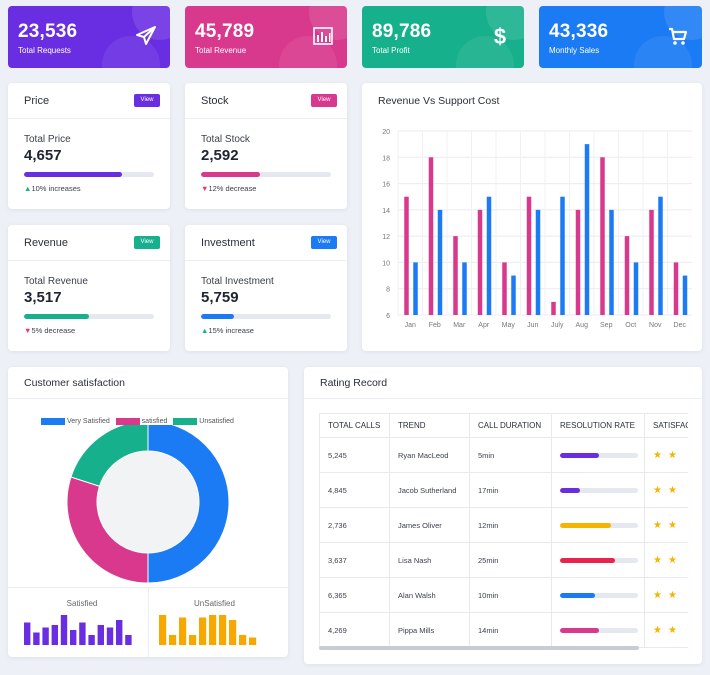 The image size is (710, 675). What do you see at coordinates (228, 243) in the screenshot?
I see `card-title: Investment` at bounding box center [228, 243].